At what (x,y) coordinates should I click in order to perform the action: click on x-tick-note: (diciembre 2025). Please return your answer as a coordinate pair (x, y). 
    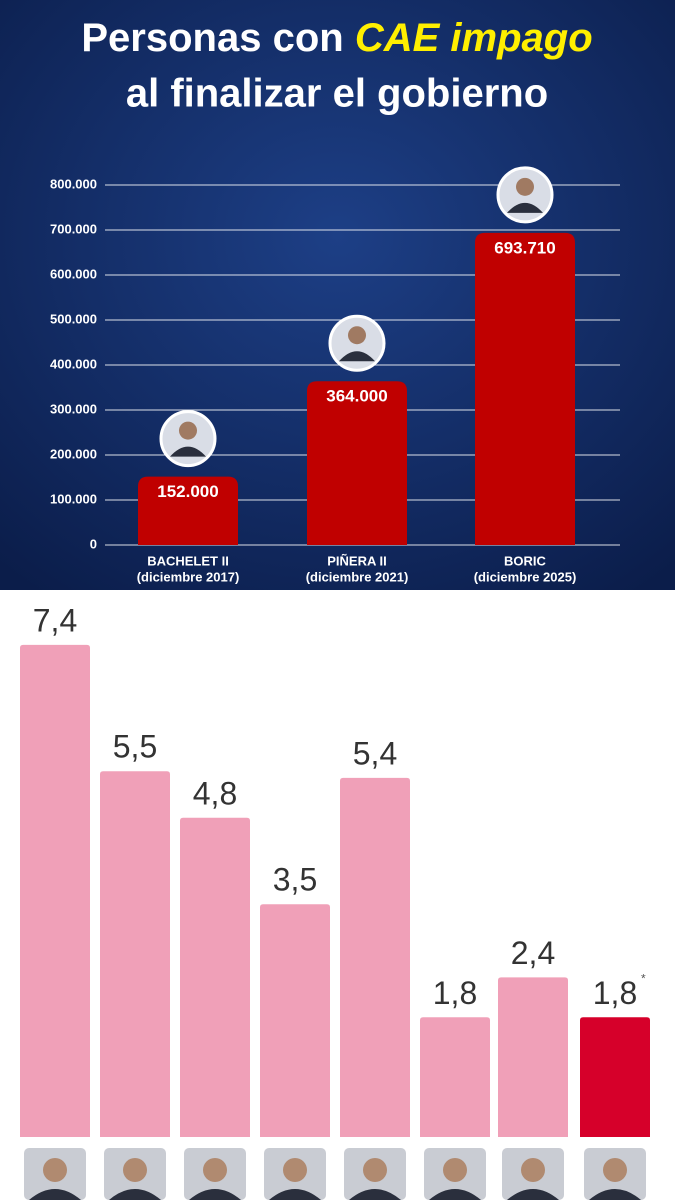
    Looking at the image, I should click on (525, 576).